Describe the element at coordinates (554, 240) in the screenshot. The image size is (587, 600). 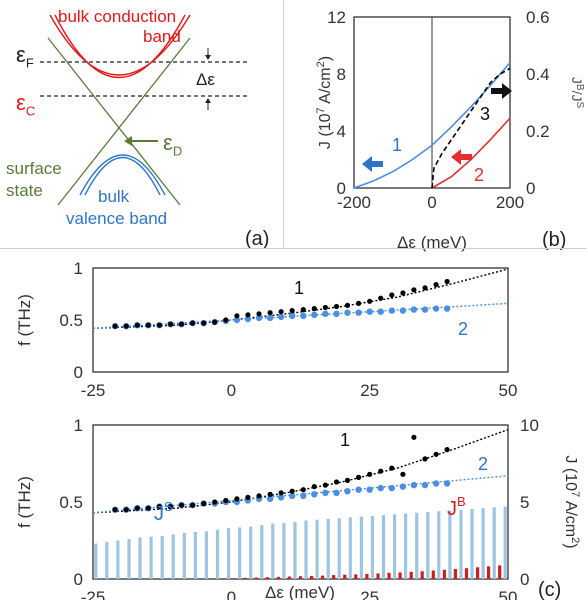
I see `panel-b-label: (b)` at that location.